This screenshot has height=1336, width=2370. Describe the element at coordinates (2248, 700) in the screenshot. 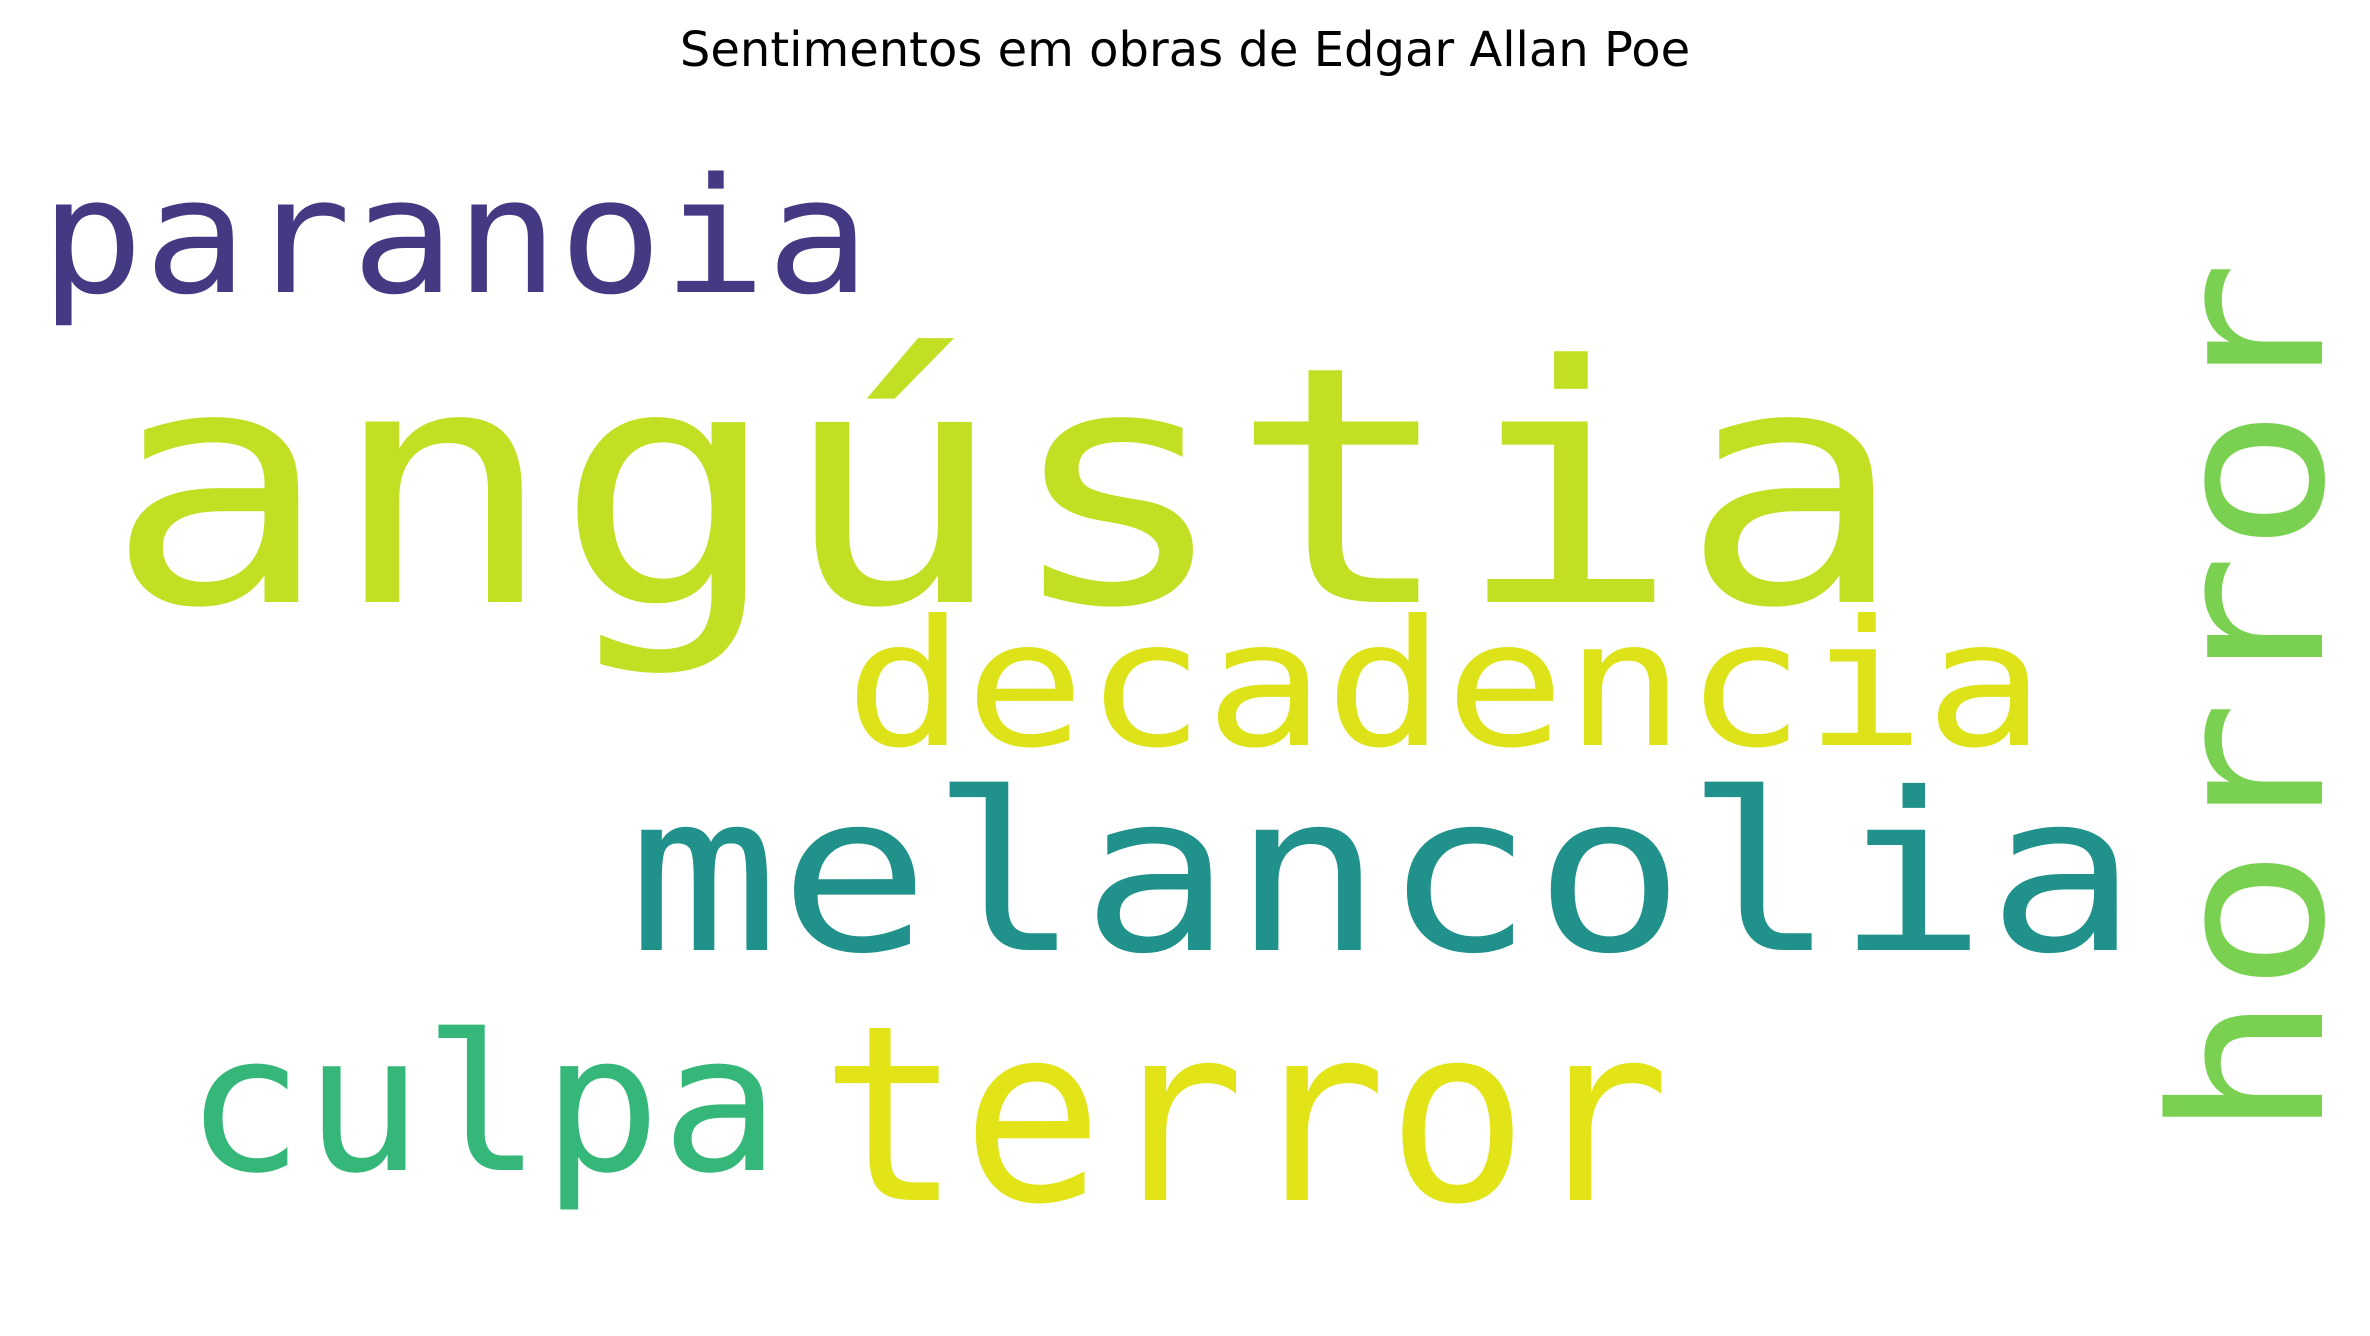

I see `word-horror: horror` at that location.